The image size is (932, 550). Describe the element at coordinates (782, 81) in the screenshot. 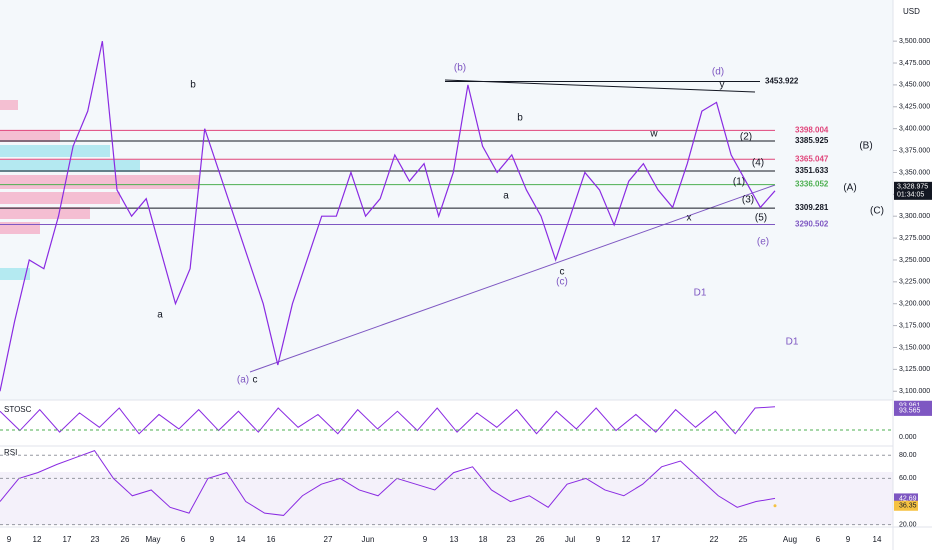

I see `level-label: 3453.922` at that location.